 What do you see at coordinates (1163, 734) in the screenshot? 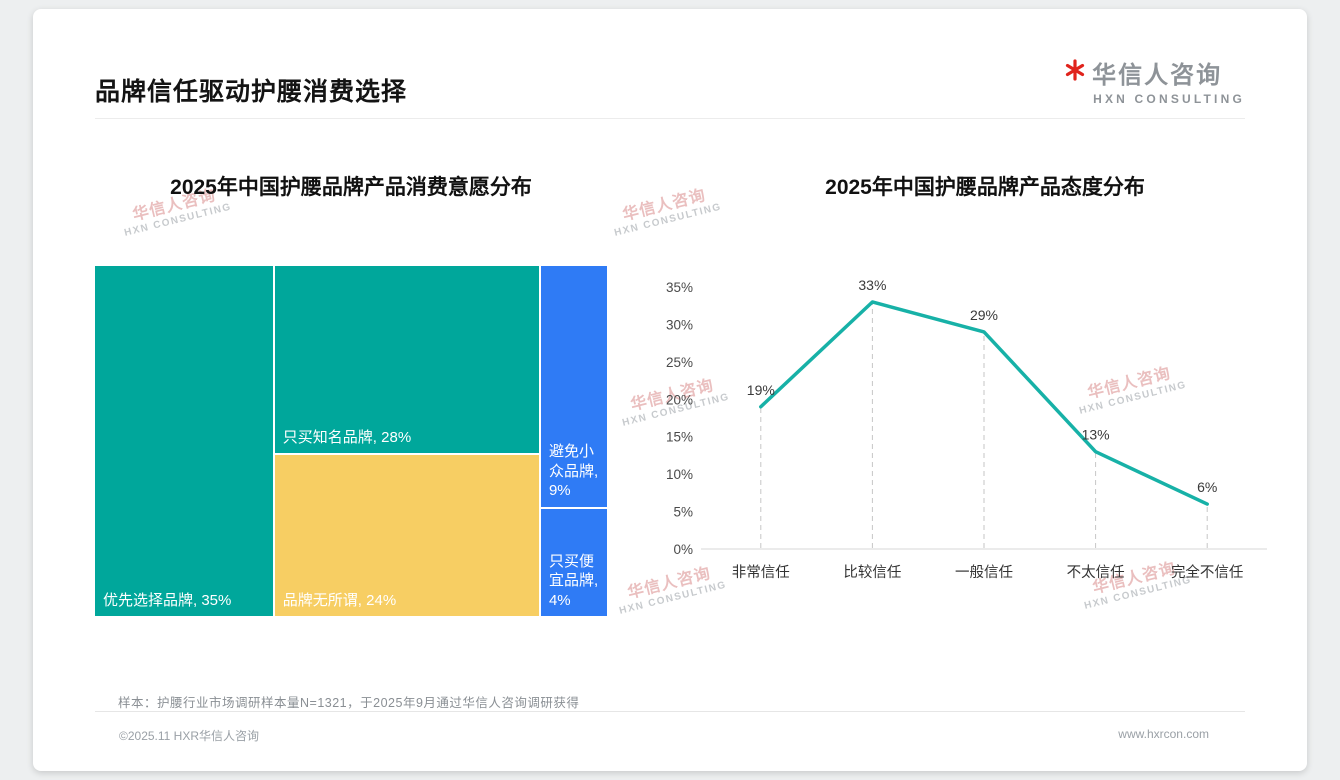
I see `website-link: www.hxrcon.com` at bounding box center [1163, 734].